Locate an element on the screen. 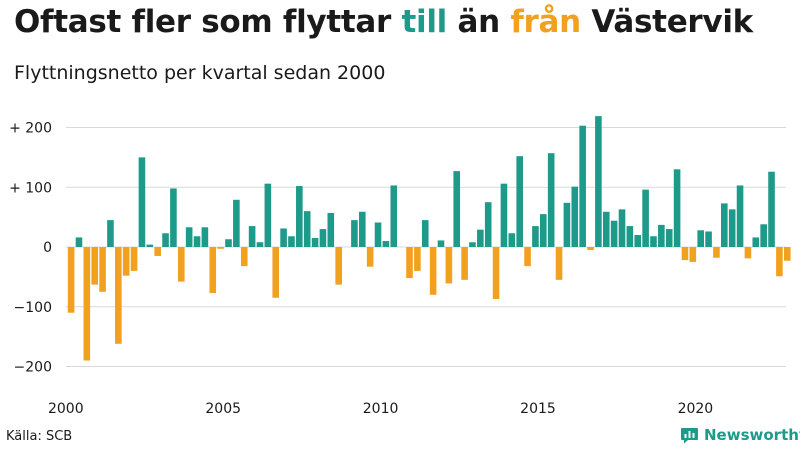 The width and height of the screenshot is (800, 450). bar-2019-q4 is located at coordinates (693, 254).